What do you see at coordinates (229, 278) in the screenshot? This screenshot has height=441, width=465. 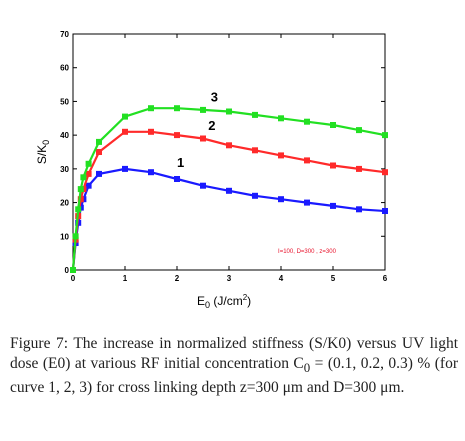 I see `x-tick-label: 3` at bounding box center [229, 278].